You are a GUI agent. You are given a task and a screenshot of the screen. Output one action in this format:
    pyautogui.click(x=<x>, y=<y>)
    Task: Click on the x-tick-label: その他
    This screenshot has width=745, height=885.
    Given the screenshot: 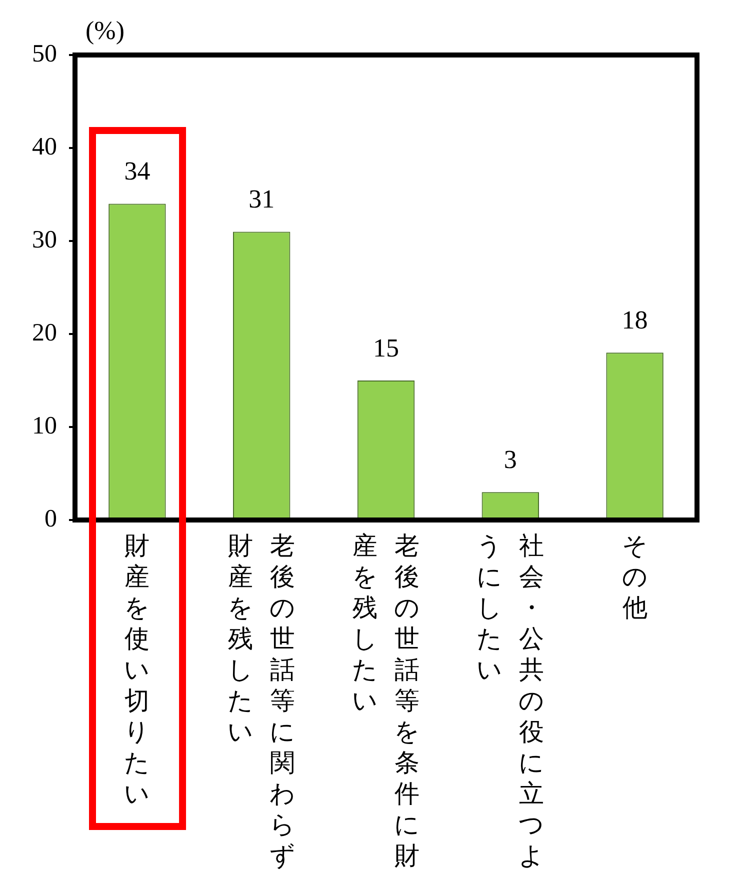 What is the action you would take?
    pyautogui.click(x=635, y=577)
    